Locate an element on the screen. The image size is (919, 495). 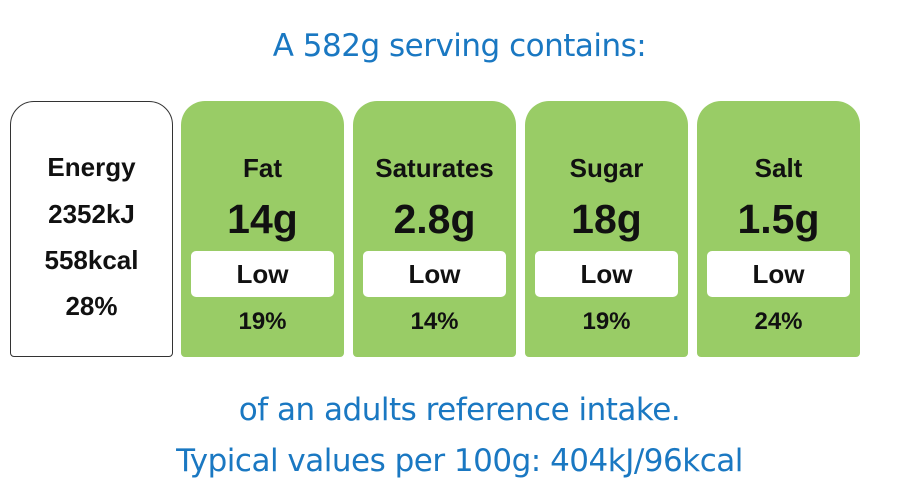
serving-title: A 582g serving contains: is located at coordinates (459, 46).